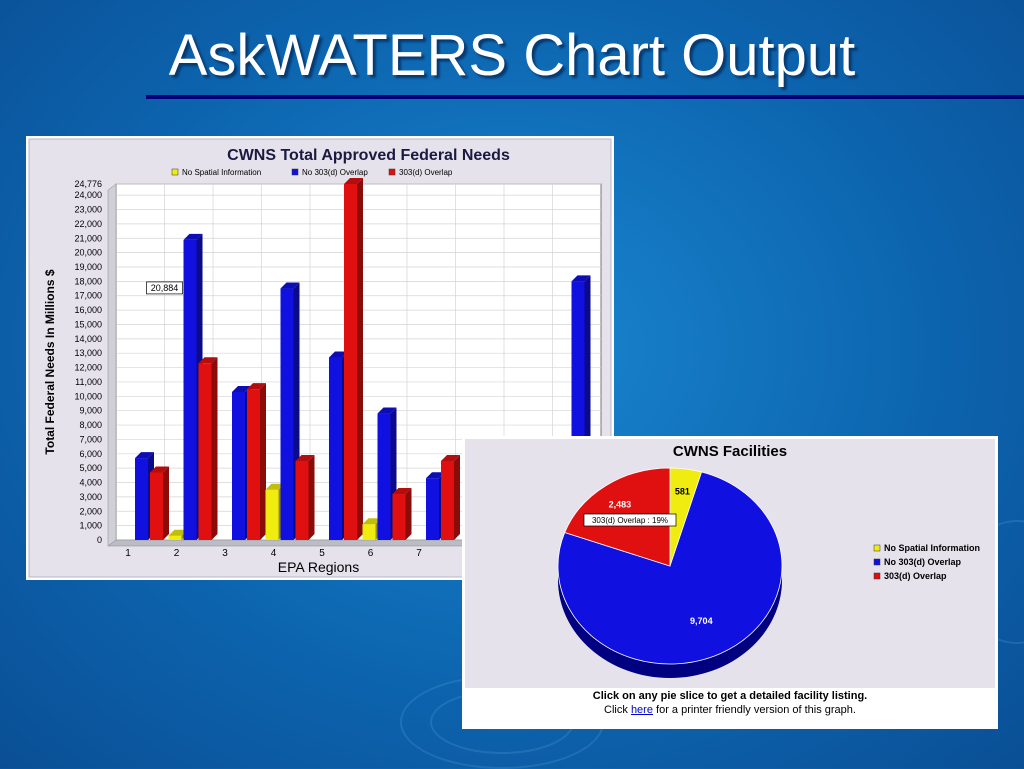  What do you see at coordinates (419, 553) in the screenshot?
I see `x-tick-label: 7` at bounding box center [419, 553].